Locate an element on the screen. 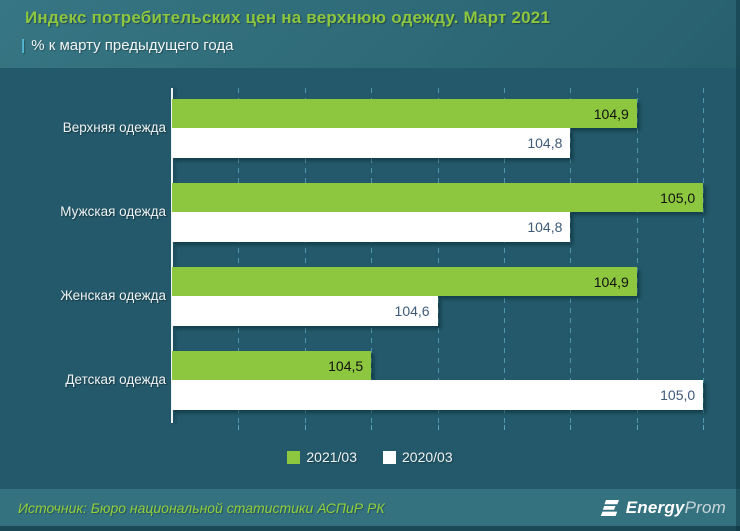  logo-energy: Energy is located at coordinates (655, 507).